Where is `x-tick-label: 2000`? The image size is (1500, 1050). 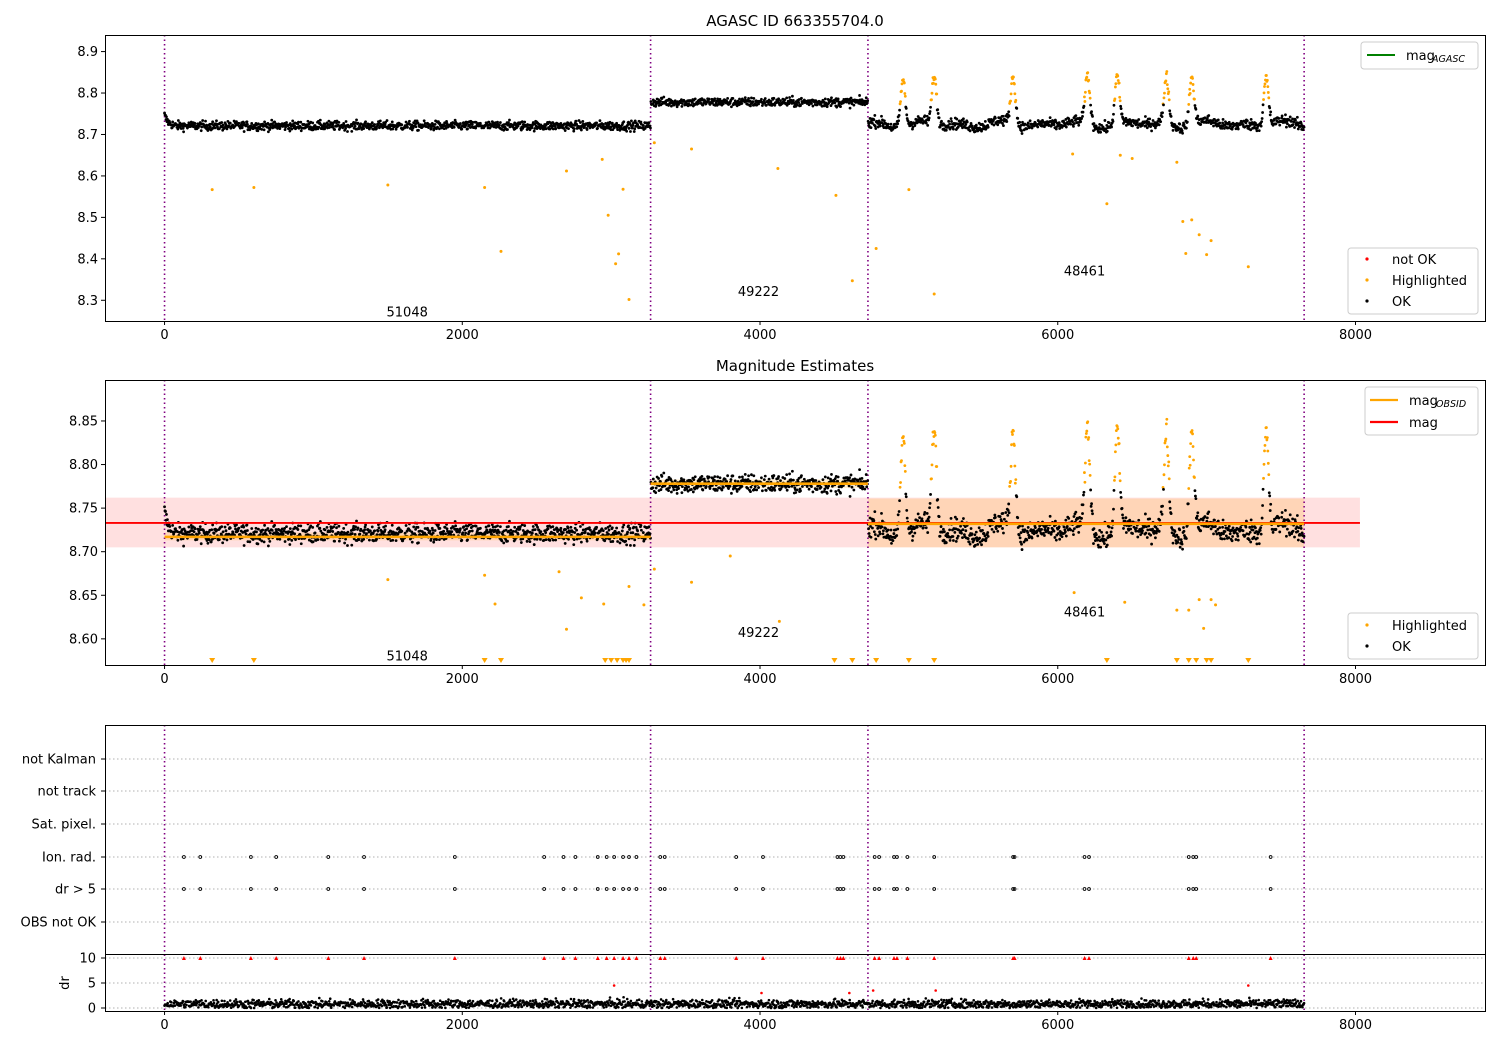 x-tick-label: 2000 is located at coordinates (462, 679).